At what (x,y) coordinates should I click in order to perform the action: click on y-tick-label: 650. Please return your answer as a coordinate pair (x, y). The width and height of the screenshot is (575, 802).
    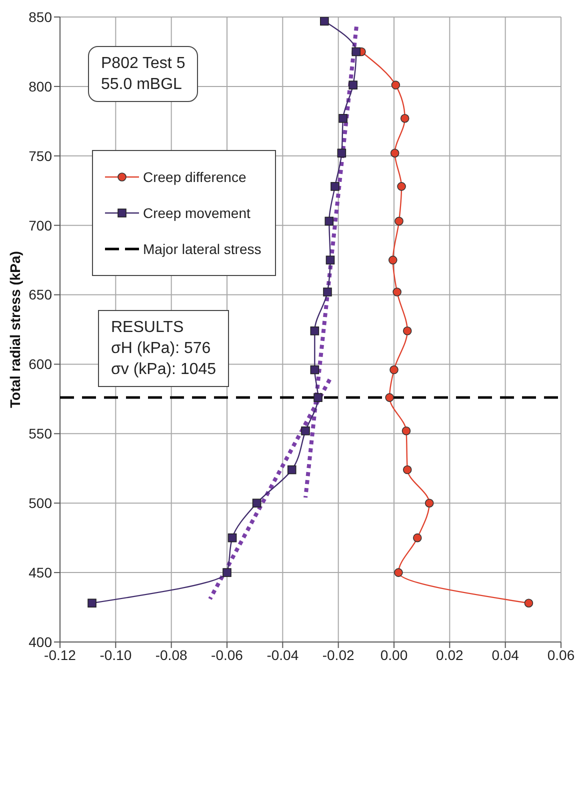
    Looking at the image, I should click on (40, 294).